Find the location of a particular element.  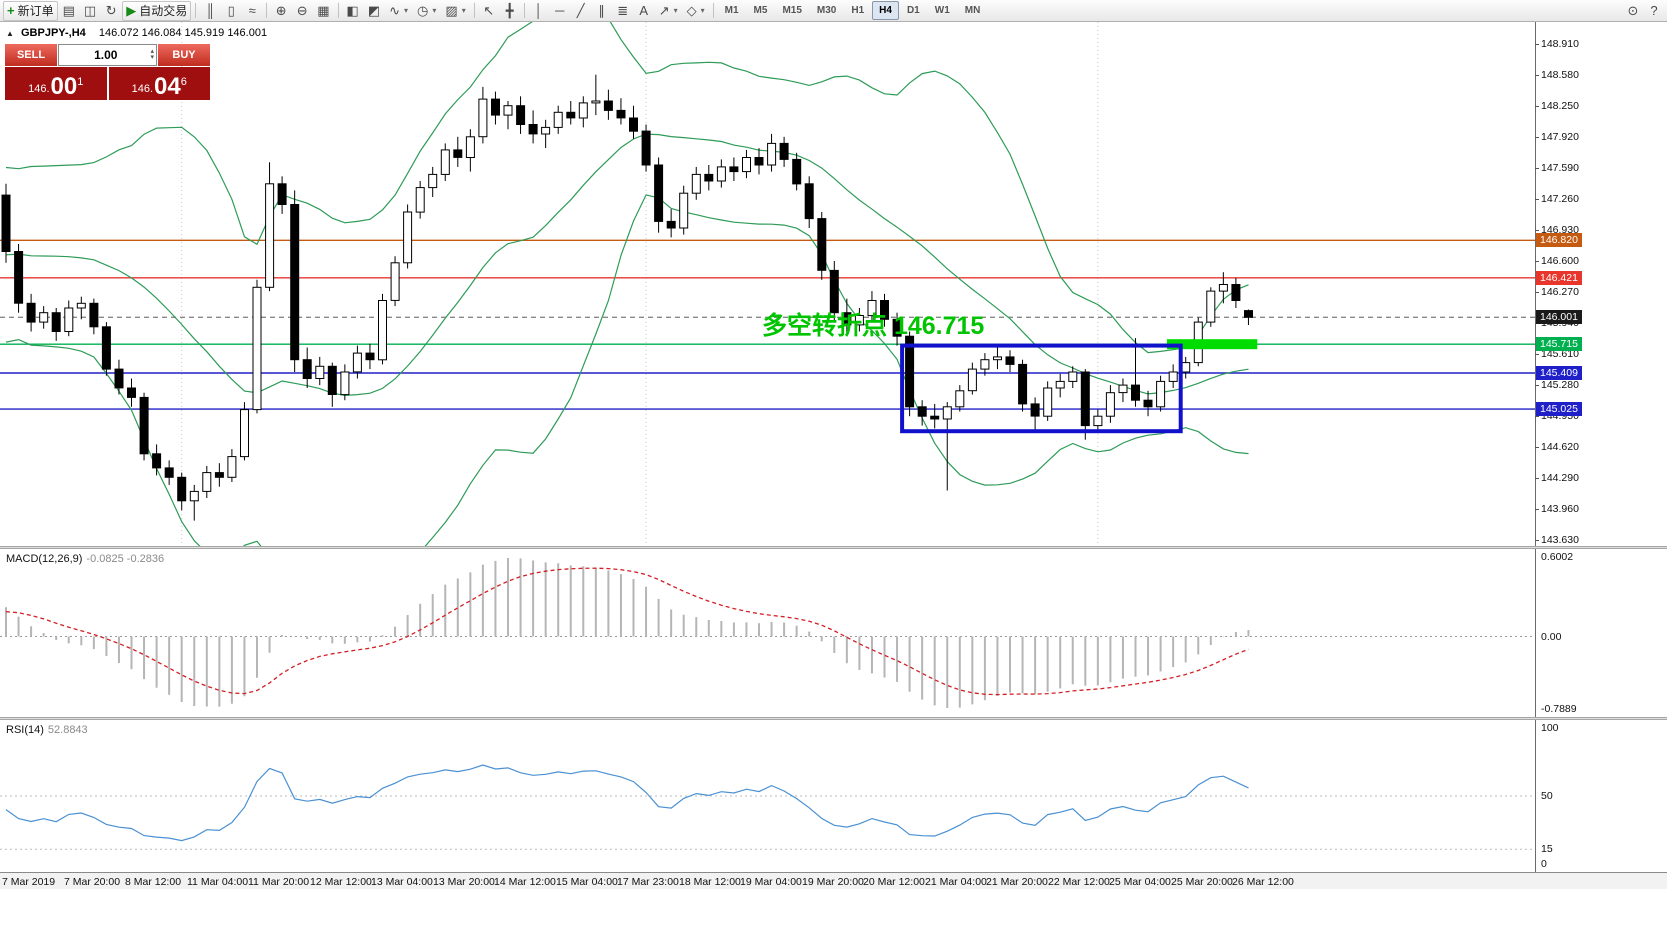

candlestick-chart-button: ▯ is located at coordinates (231, 11).